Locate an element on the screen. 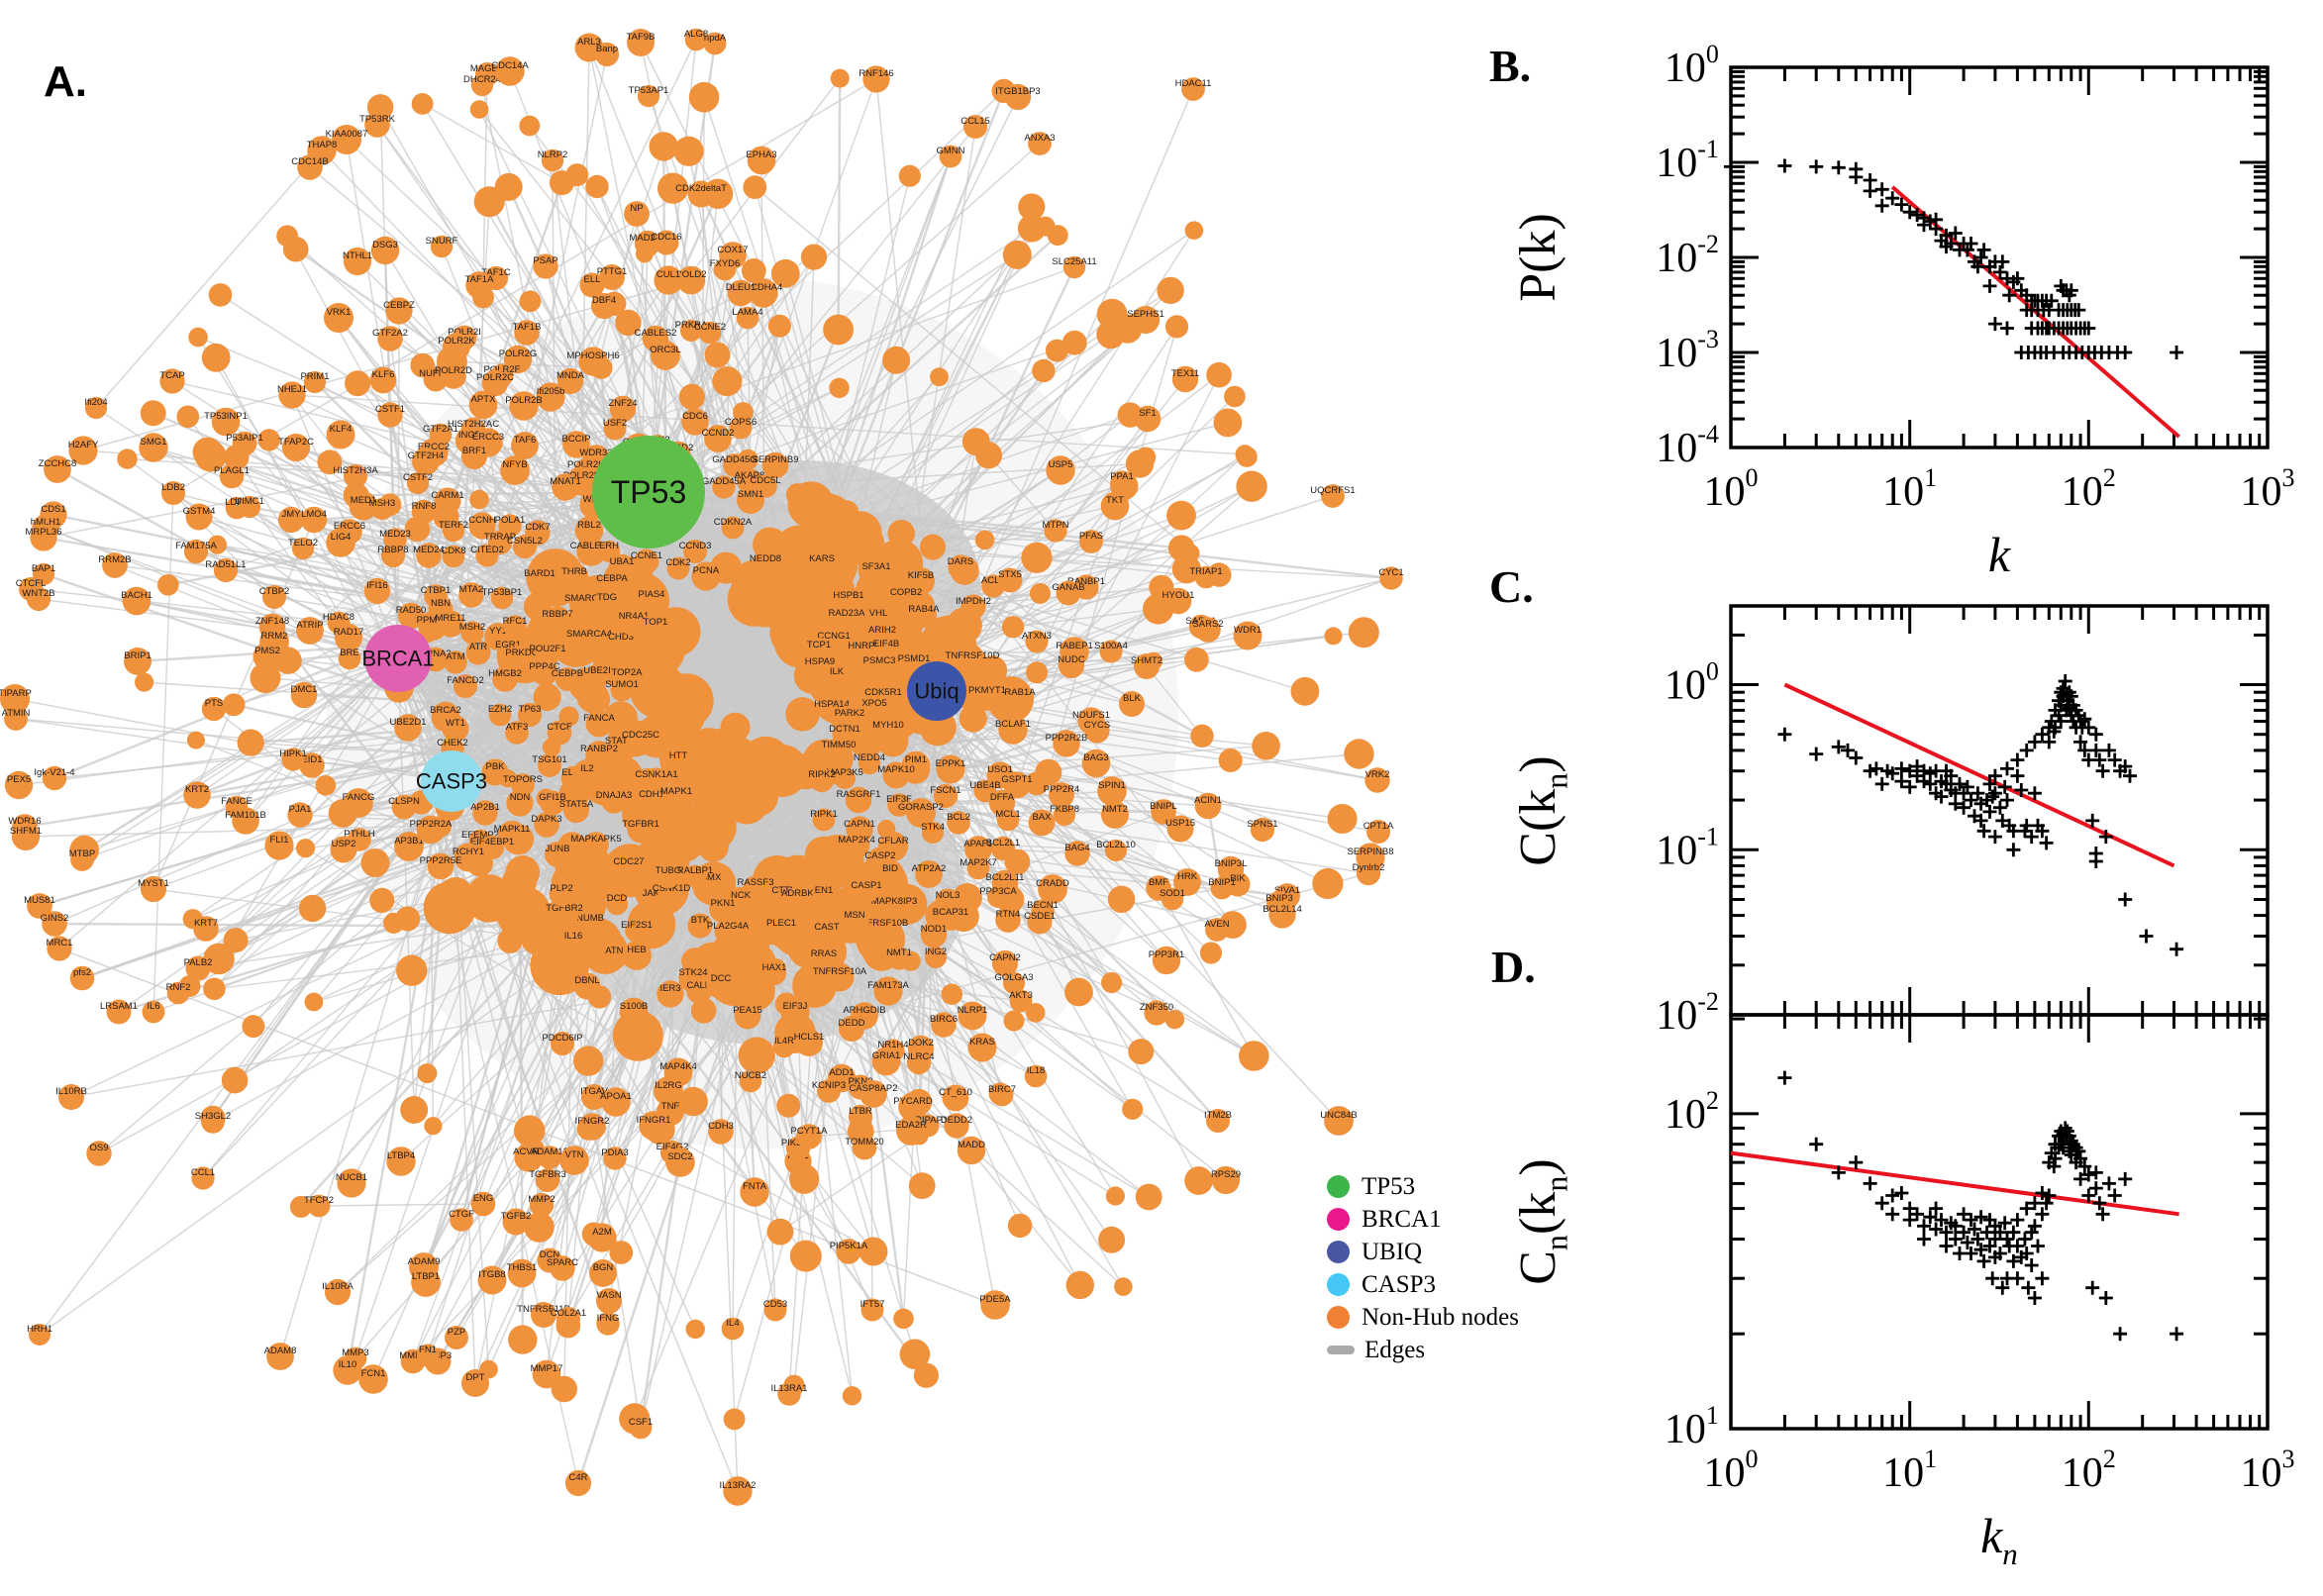 Image resolution: width=2323 pixels, height=1596 pixels. svg-text: BRCA2 is located at coordinates (446, 710).